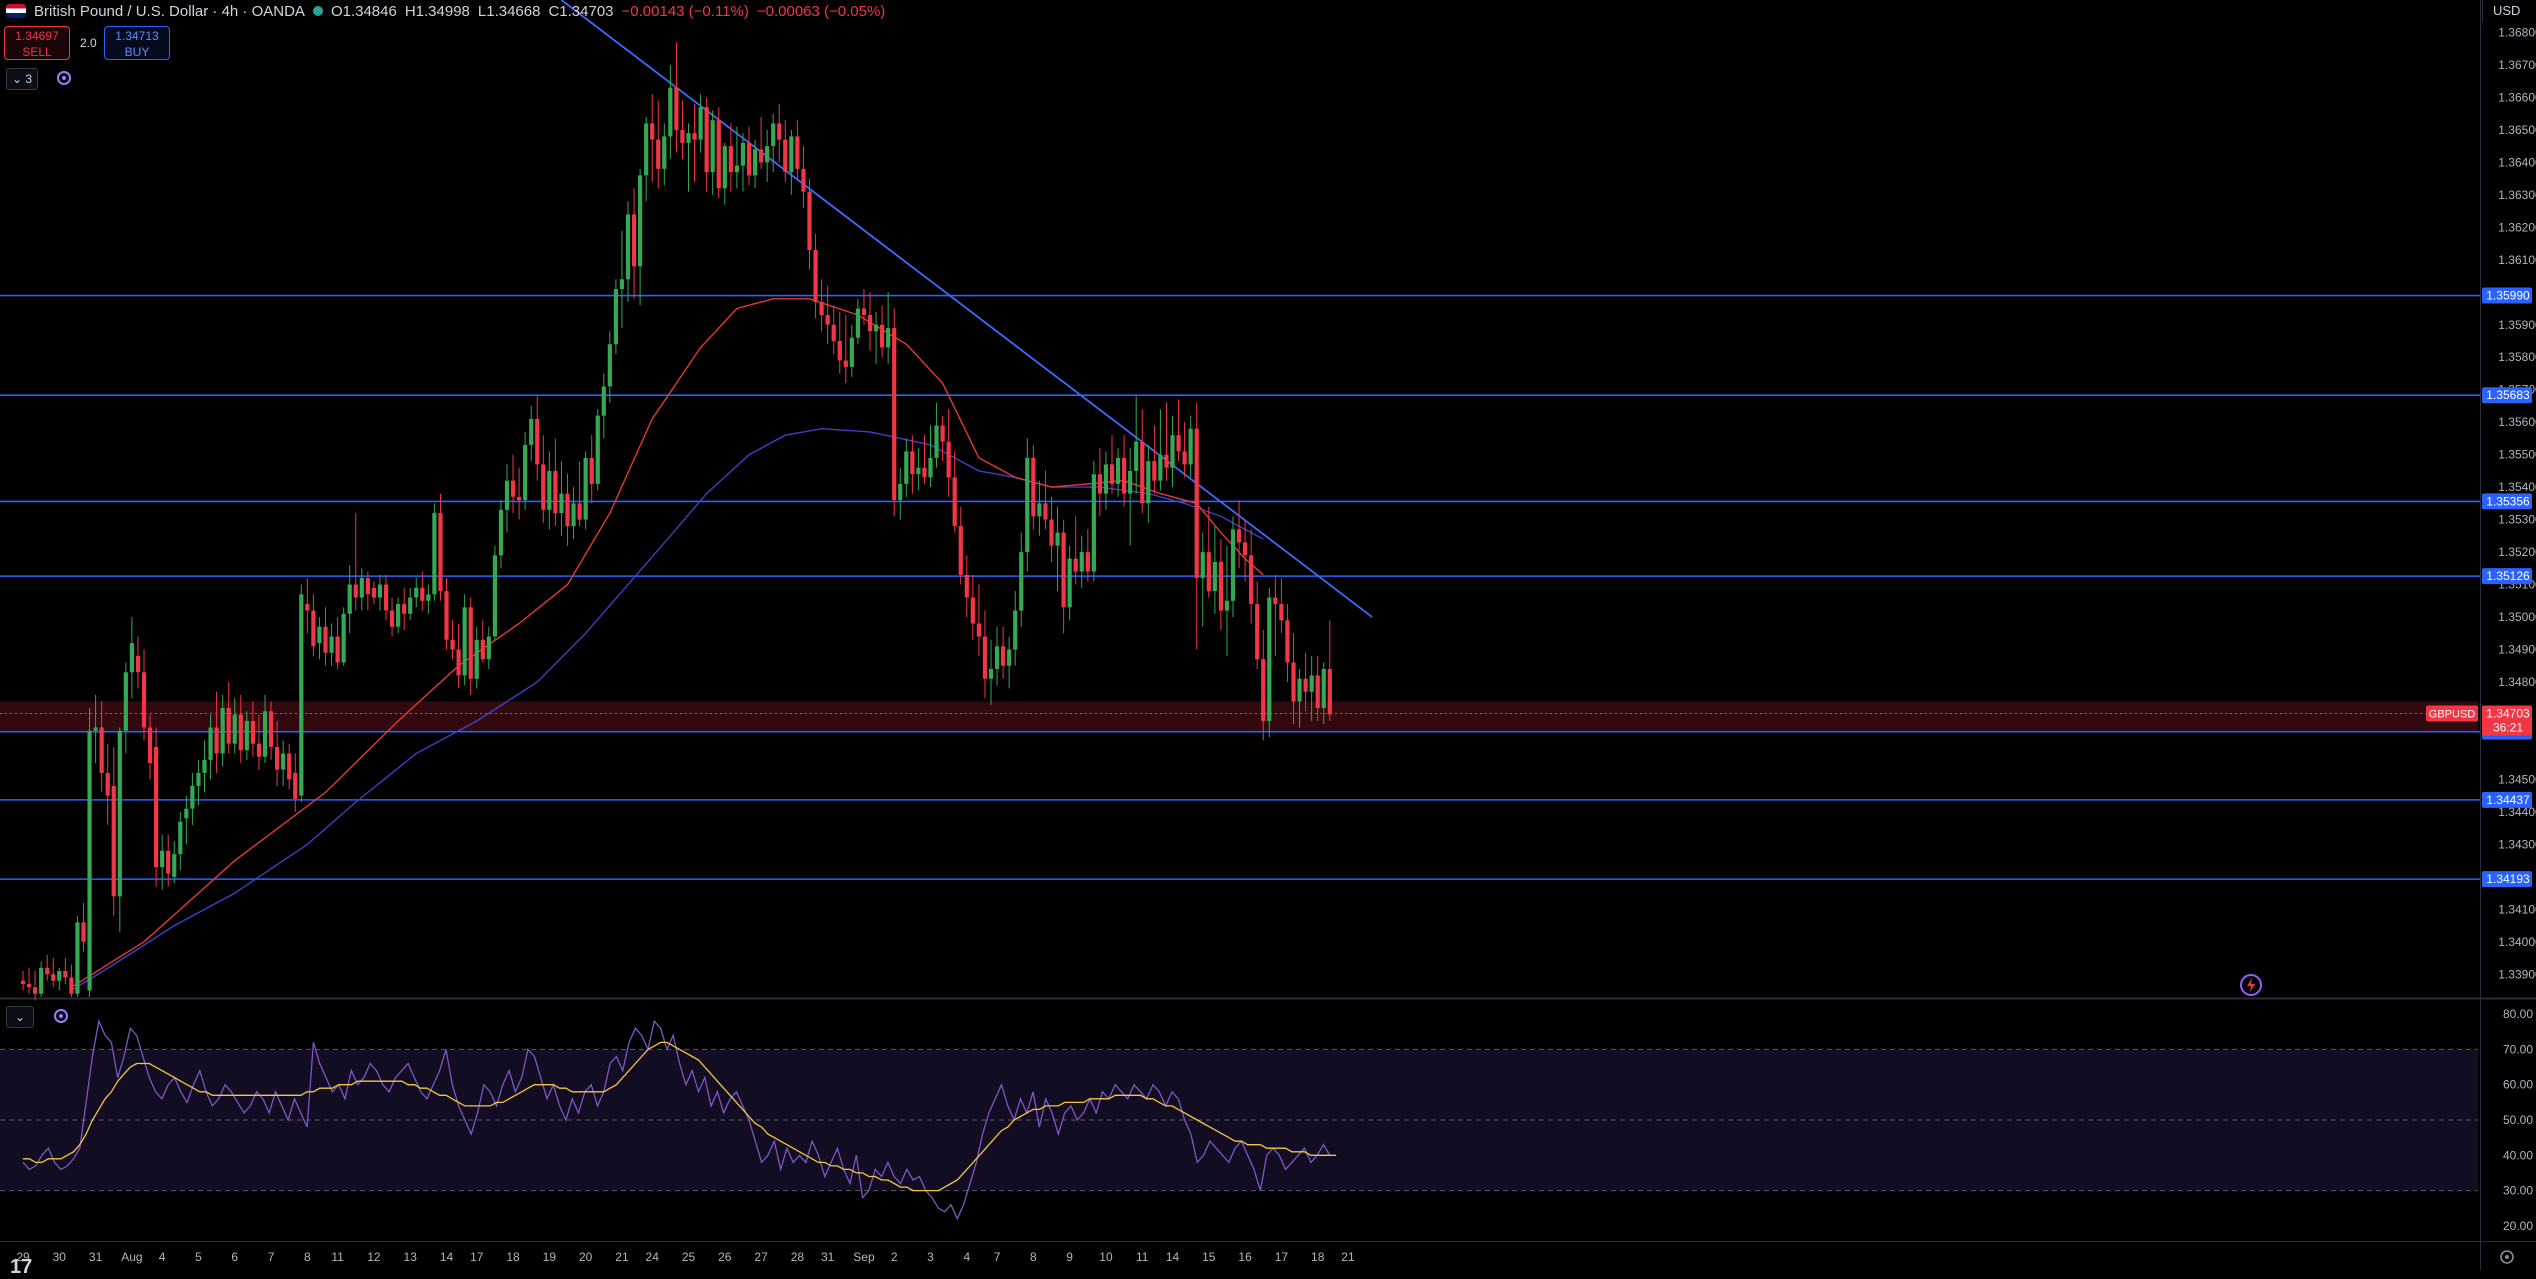  Describe the element at coordinates (2517, 162) in the screenshot. I see `price-axis-tick: 1.36400` at that location.